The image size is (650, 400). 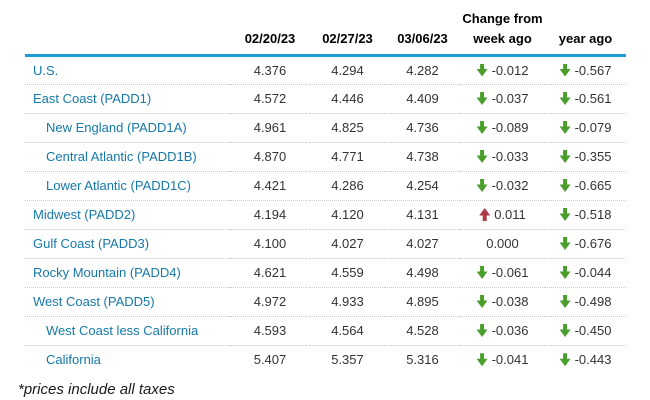 I want to click on change-value: -0.041, so click(x=510, y=360).